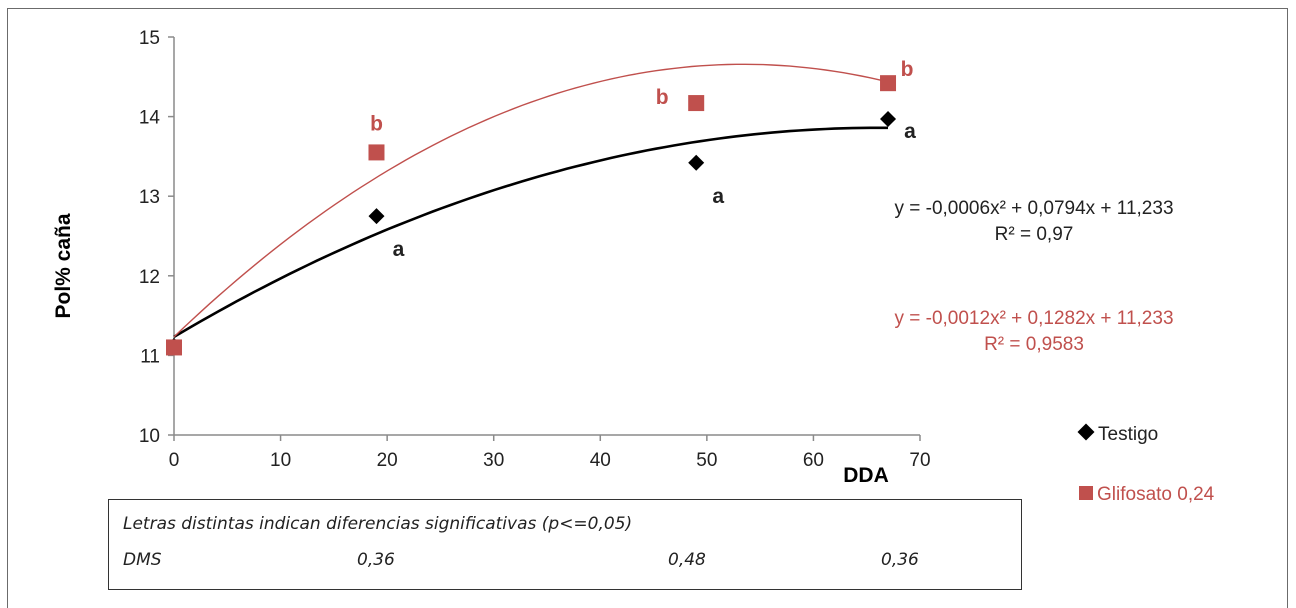 The width and height of the screenshot is (1296, 608). I want to click on r2-glifosato: R² = 0,9583, so click(1034, 344).